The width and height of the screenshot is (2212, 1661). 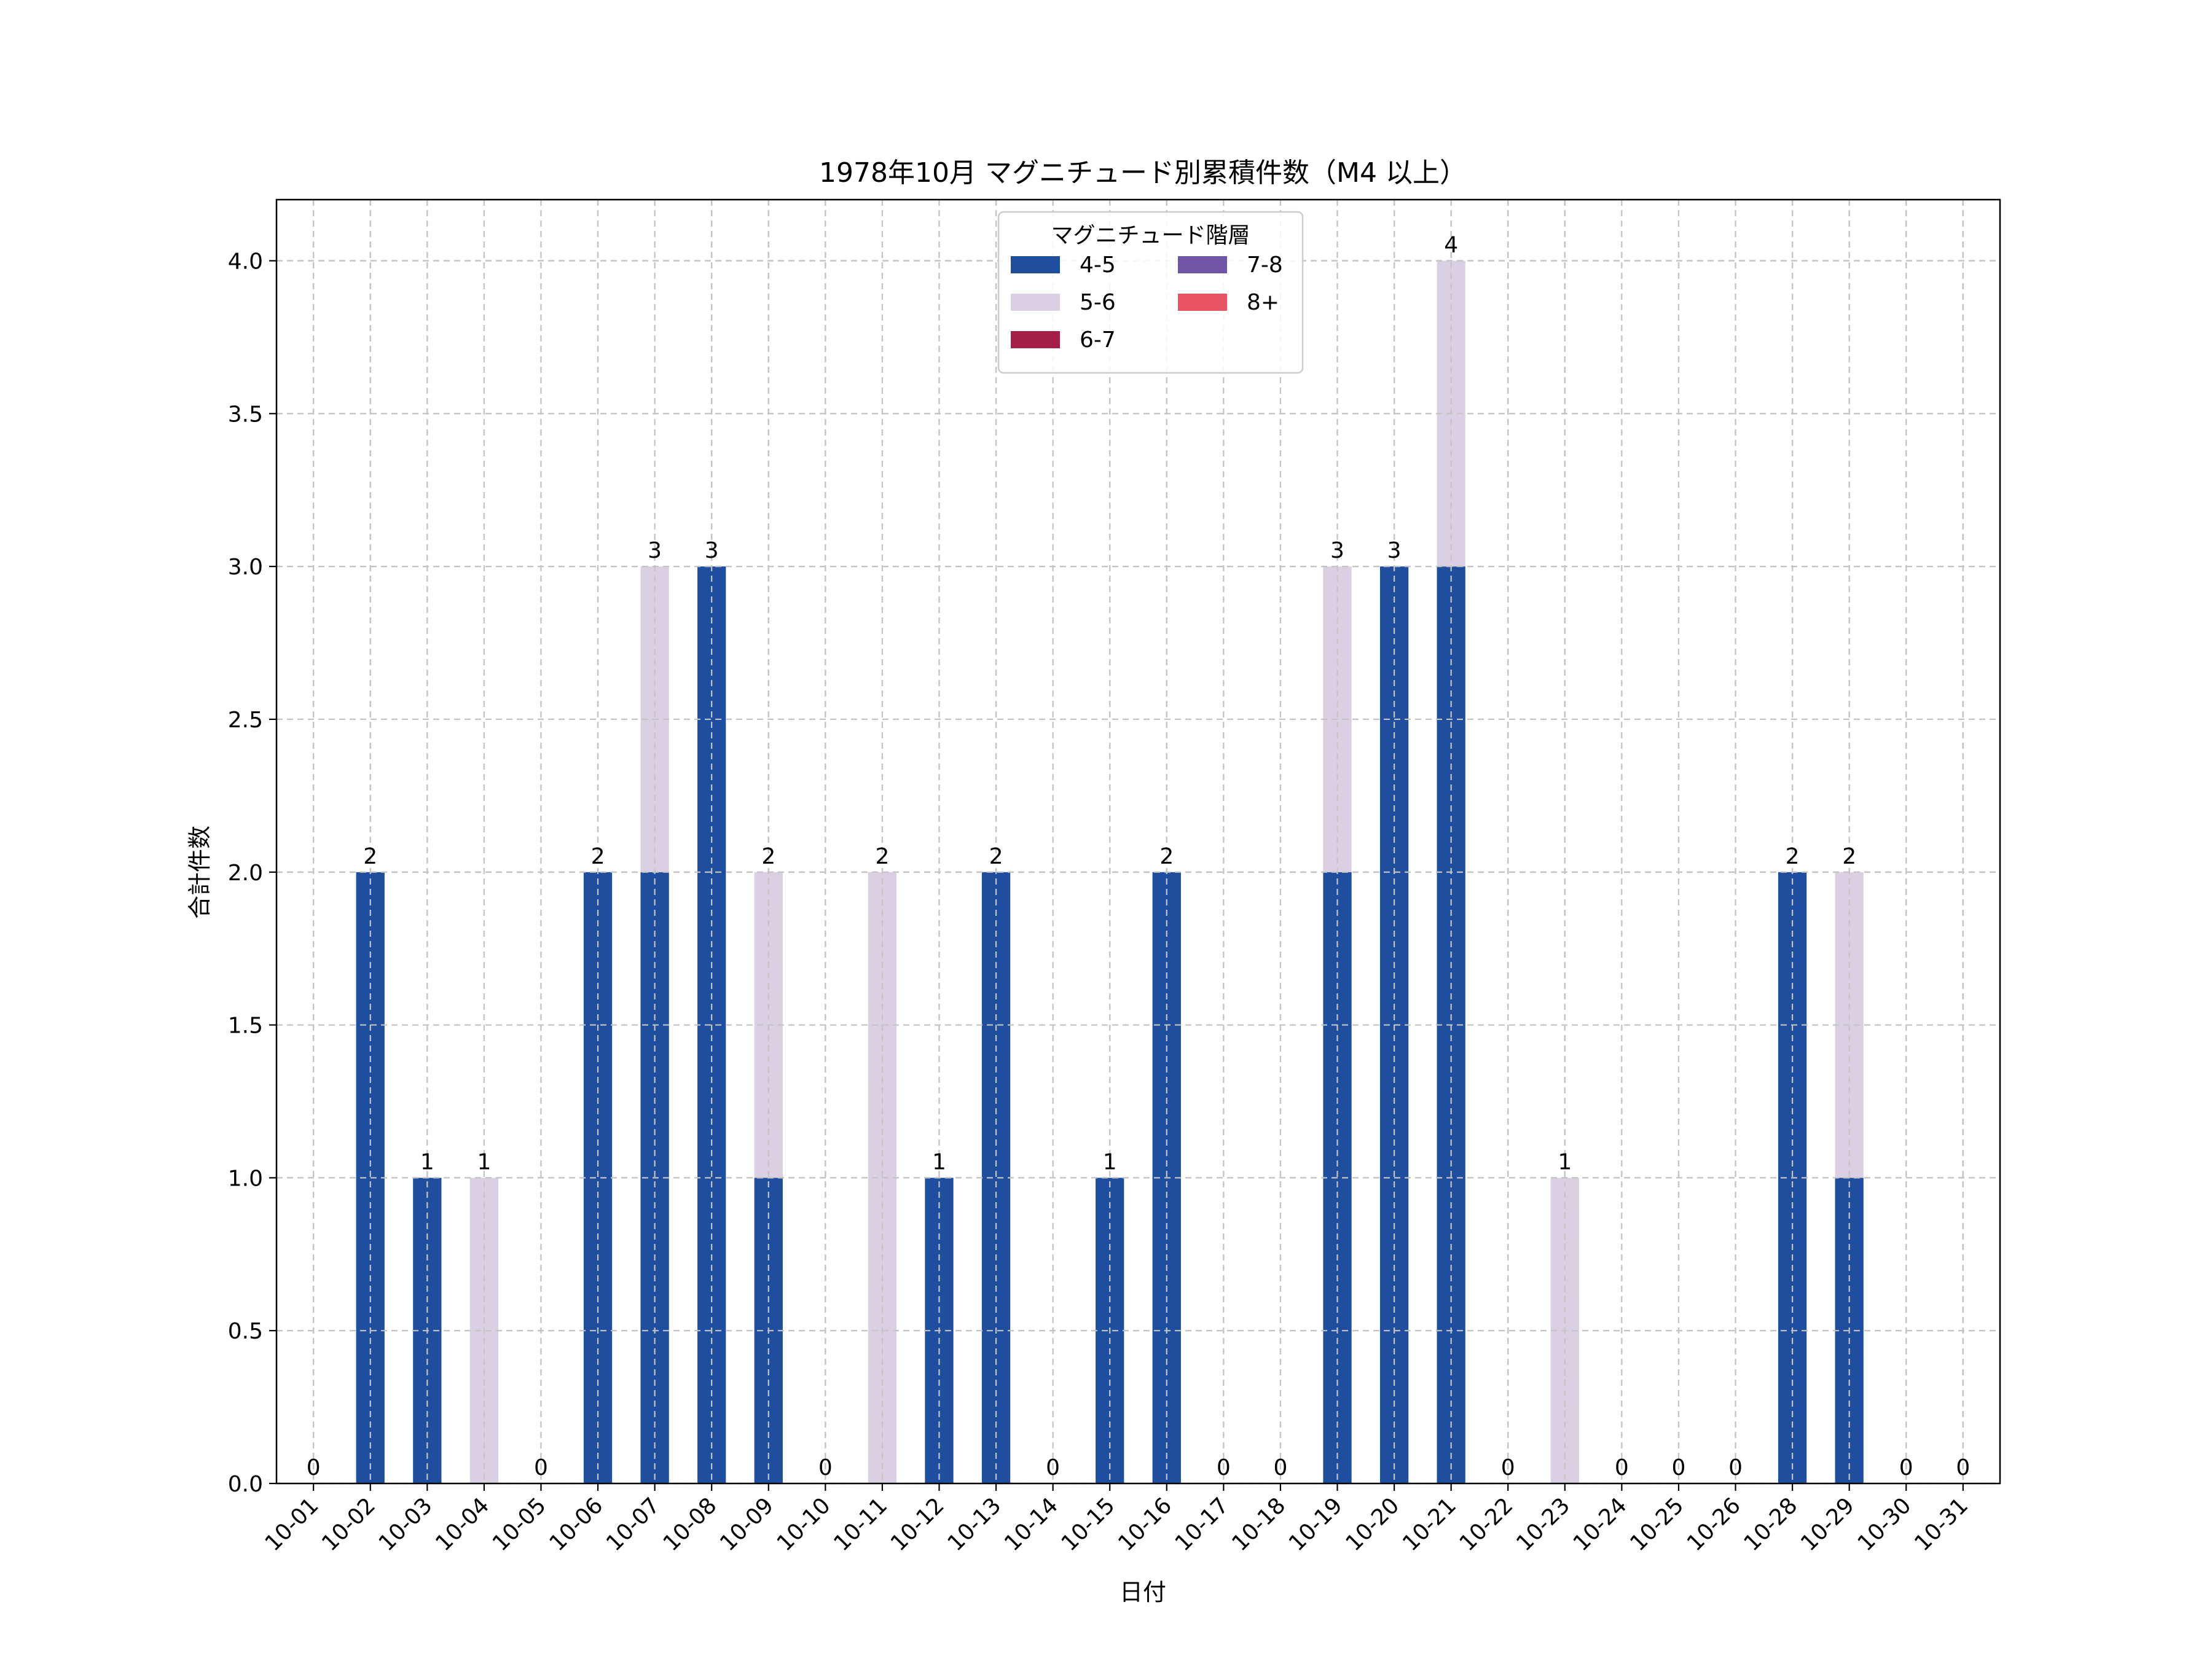 I want to click on legend-title: マグニチュード階層, so click(x=1150, y=235).